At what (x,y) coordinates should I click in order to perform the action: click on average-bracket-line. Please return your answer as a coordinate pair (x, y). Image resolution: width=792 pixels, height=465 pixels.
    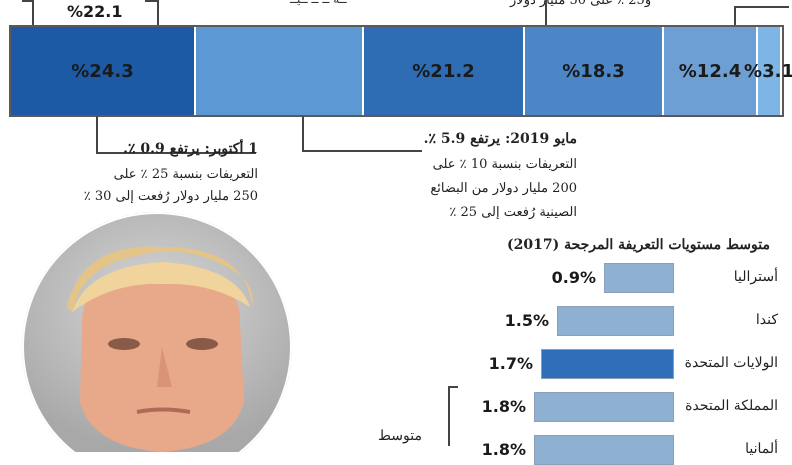
    Looking at the image, I should click on (449, 416).